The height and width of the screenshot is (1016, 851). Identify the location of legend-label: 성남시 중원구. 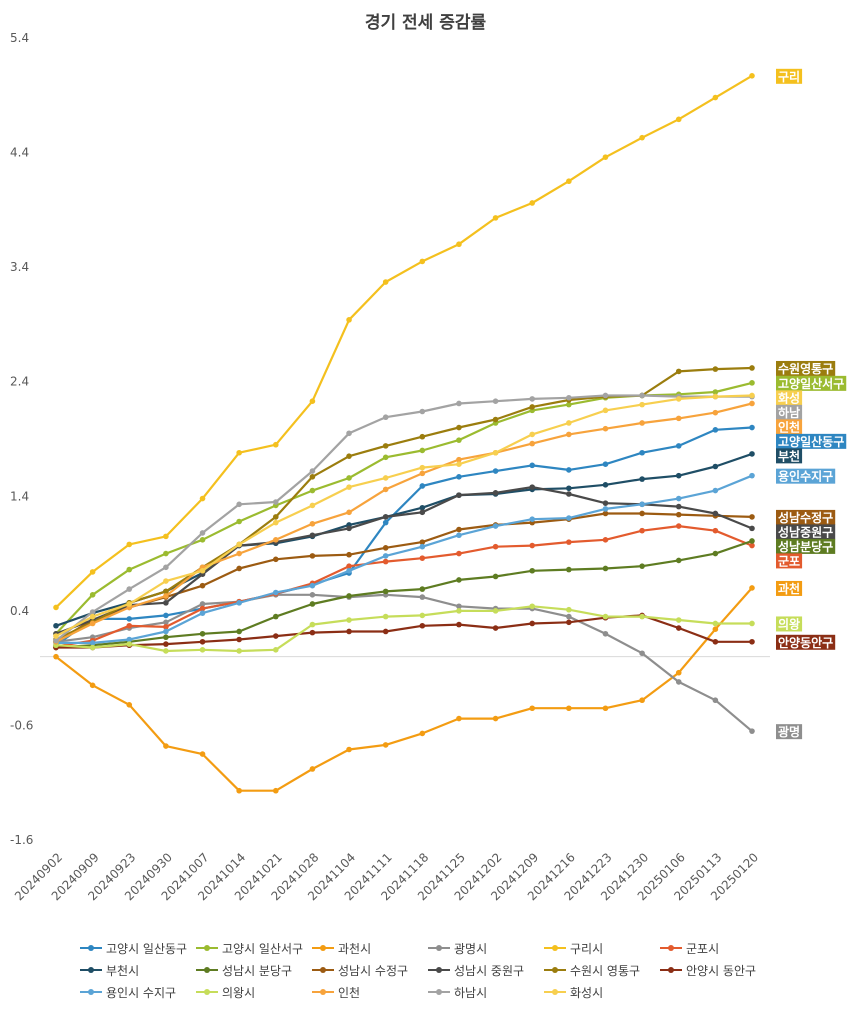
(489, 970).